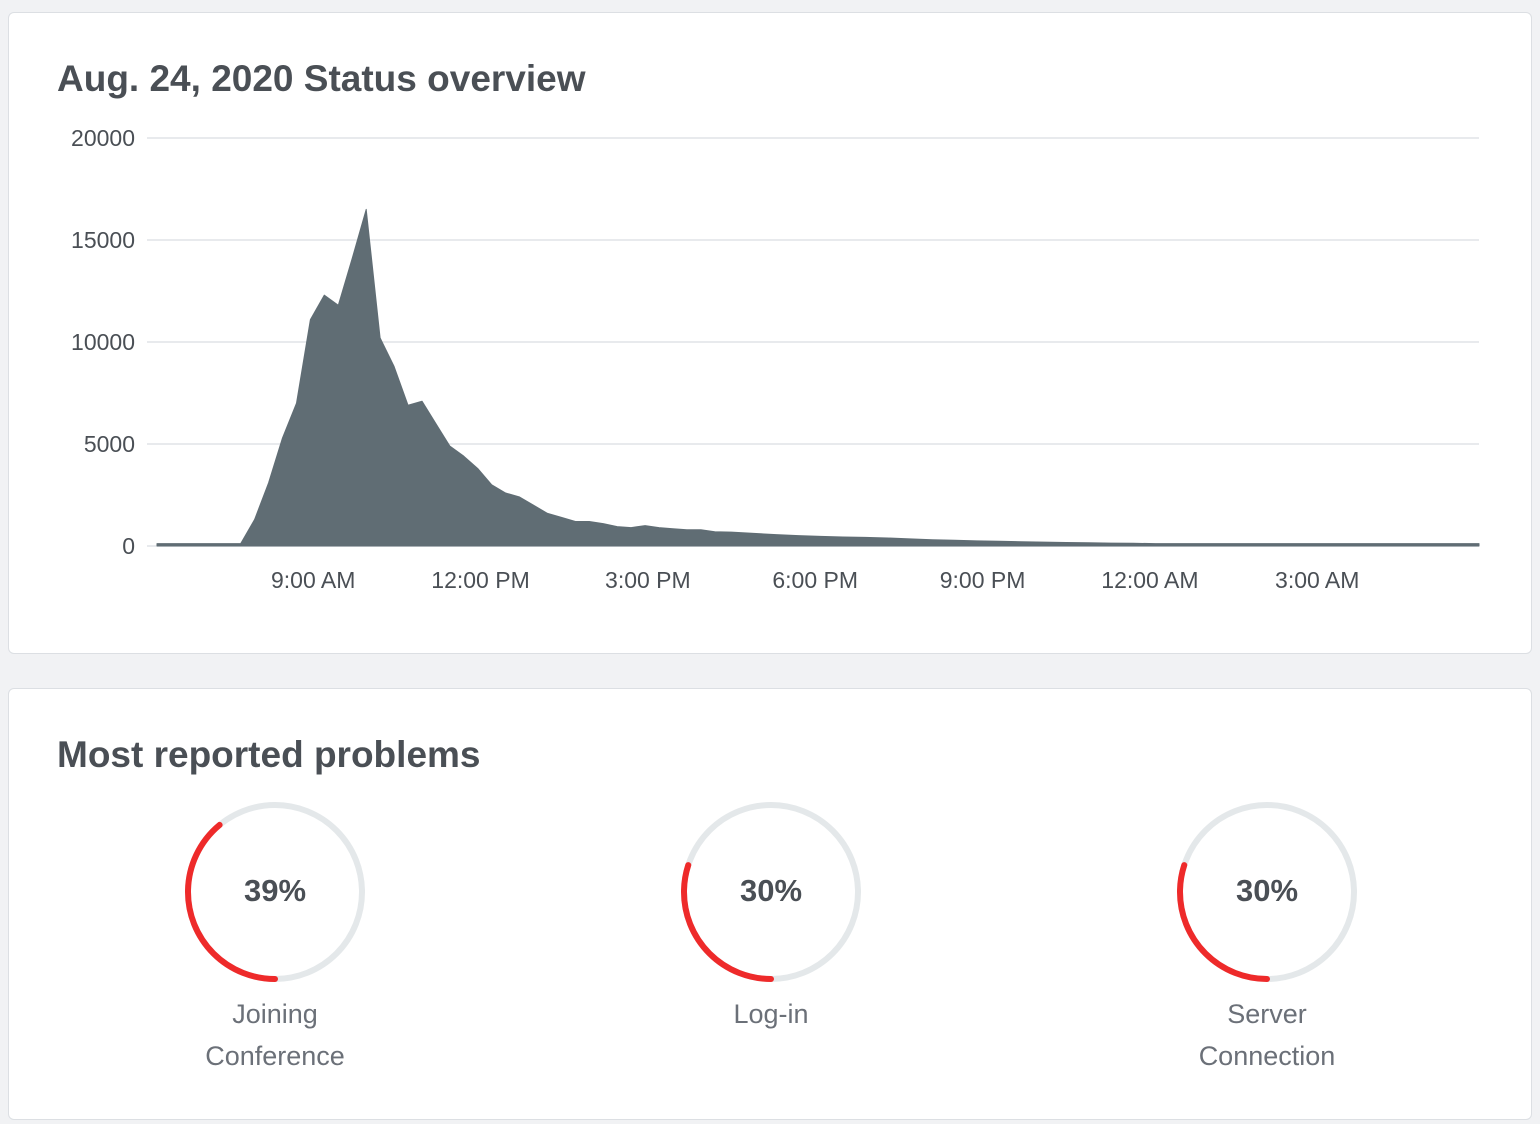  Describe the element at coordinates (648, 580) in the screenshot. I see `x-tick-label: 3:00 PM` at that location.